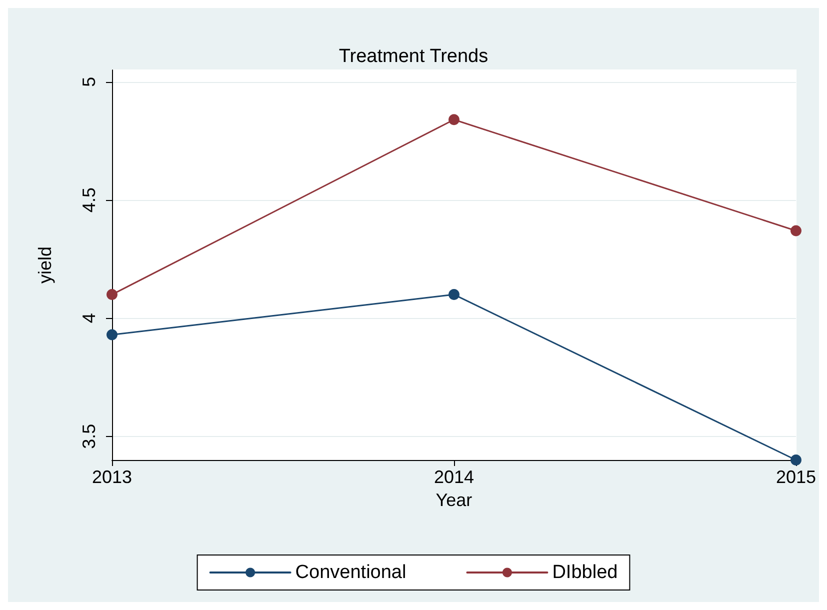 The image size is (827, 610). What do you see at coordinates (454, 477) in the screenshot?
I see `x-tick-label: 2014` at bounding box center [454, 477].